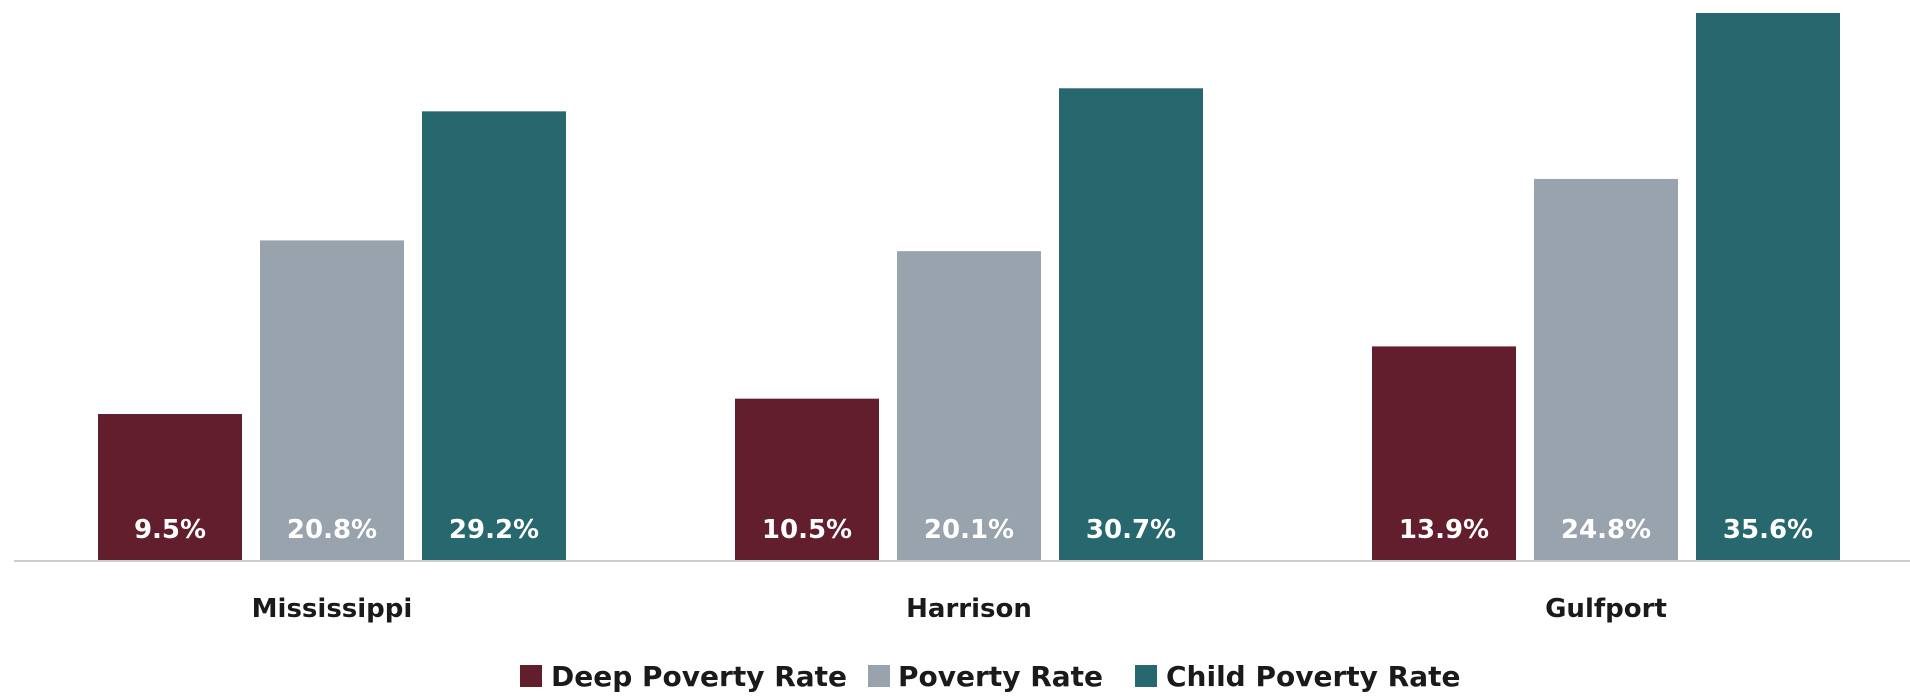 Image resolution: width=1910 pixels, height=696 pixels. What do you see at coordinates (1606, 530) in the screenshot?
I see `value-label-gulfport-poverty-rate: 24.8%` at bounding box center [1606, 530].